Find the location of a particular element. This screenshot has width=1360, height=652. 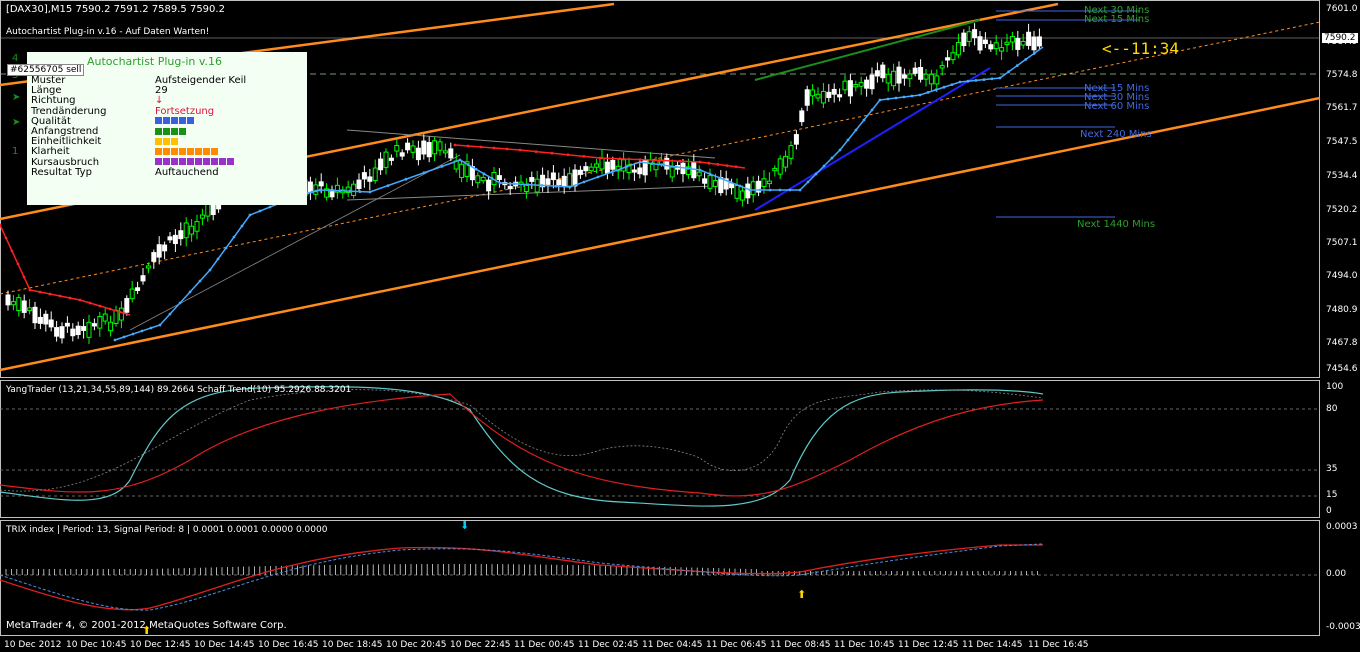

wedge-line is located at coordinates (531, 193).